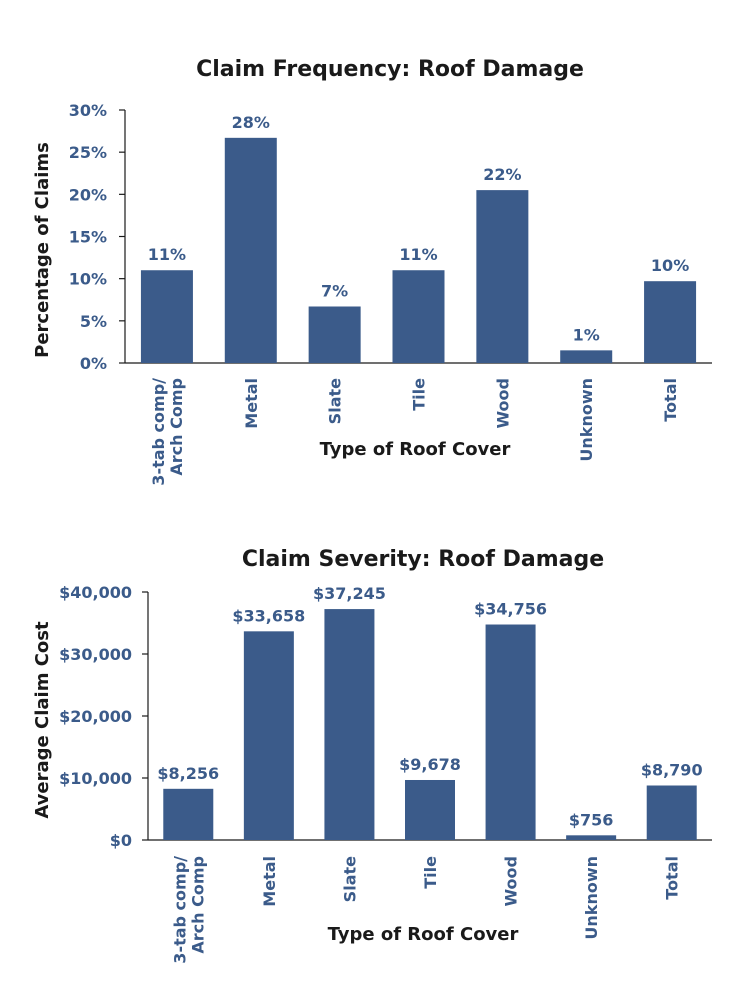 This screenshot has width=750, height=994. I want to click on y-tick-label: $20,000, so click(95, 716).